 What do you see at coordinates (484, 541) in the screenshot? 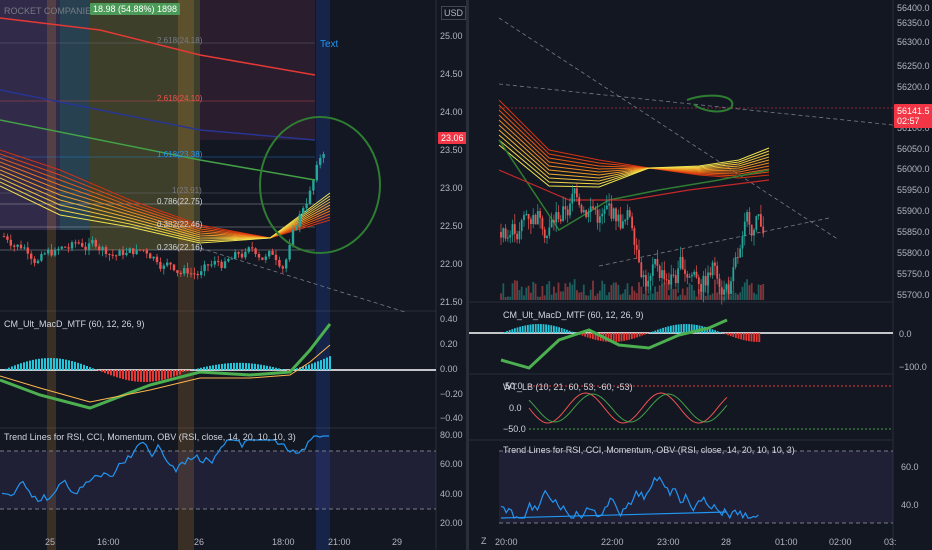
I see `right-time-zoom-icon: Z` at bounding box center [484, 541].